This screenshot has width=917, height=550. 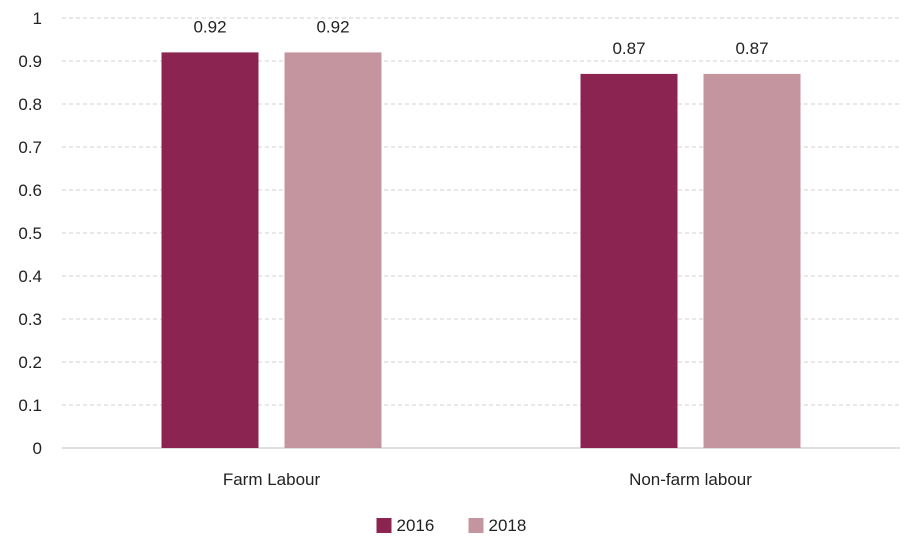 What do you see at coordinates (384, 525) in the screenshot?
I see `legend-swatch-2016` at bounding box center [384, 525].